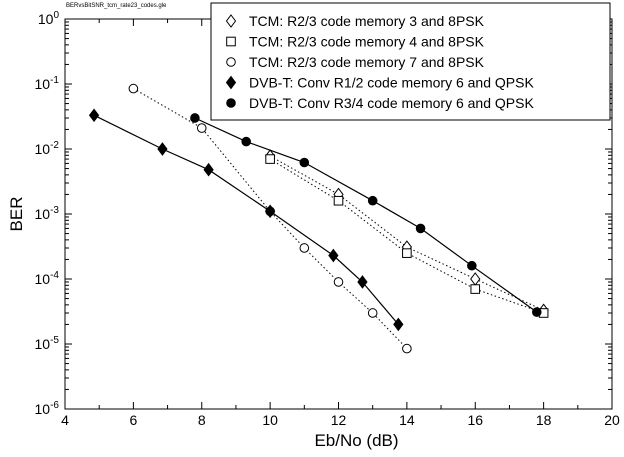  What do you see at coordinates (612, 420) in the screenshot?
I see `x-tick-label: 20` at bounding box center [612, 420].